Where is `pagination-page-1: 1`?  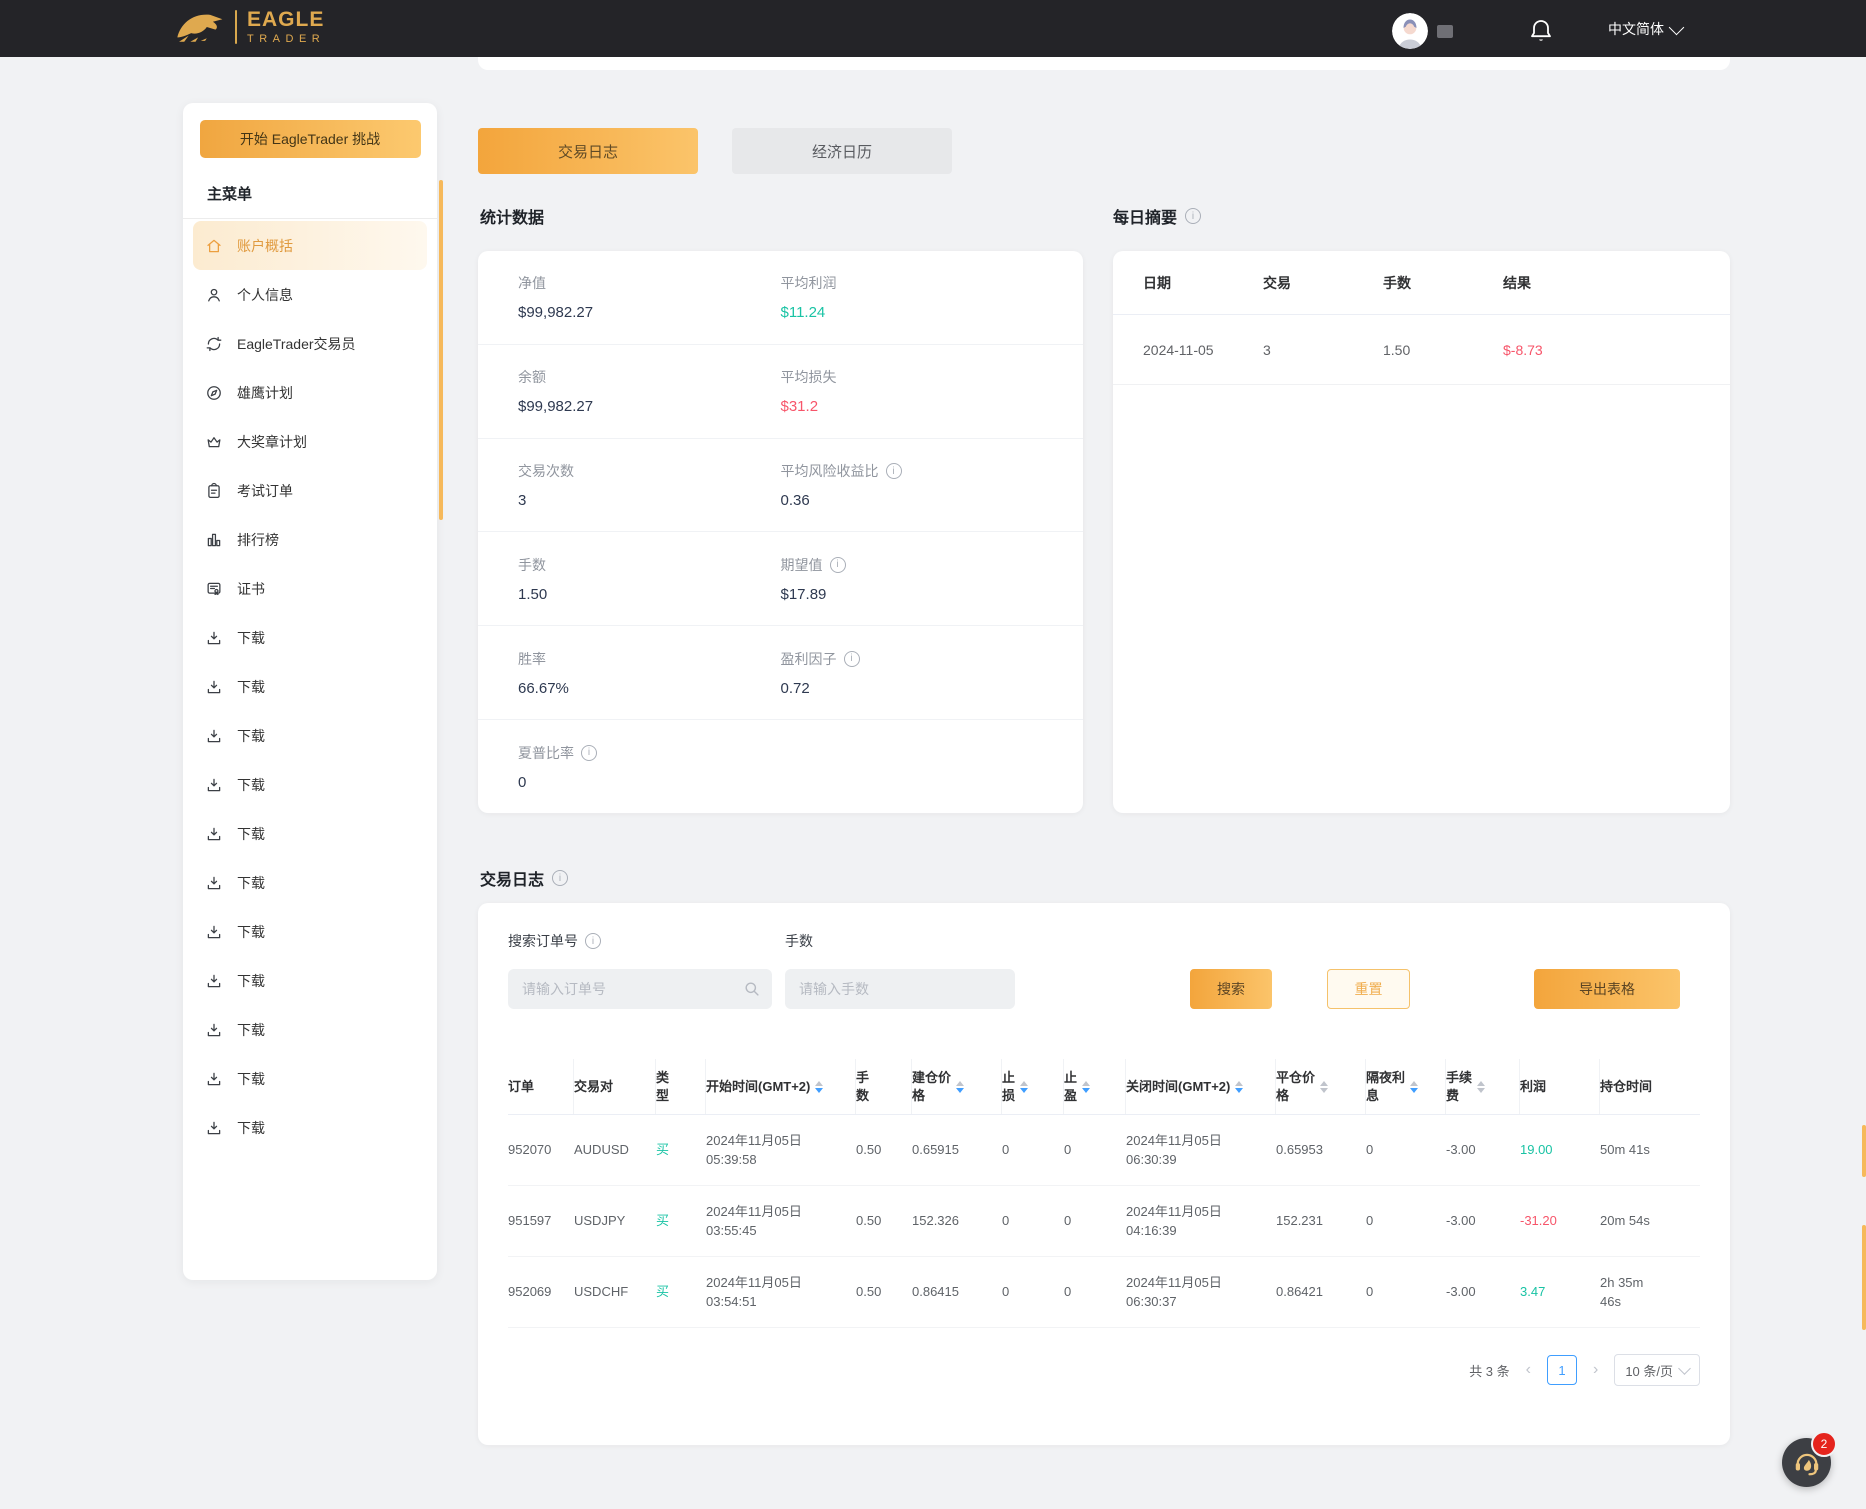
pagination-page-1: 1 is located at coordinates (1561, 1370).